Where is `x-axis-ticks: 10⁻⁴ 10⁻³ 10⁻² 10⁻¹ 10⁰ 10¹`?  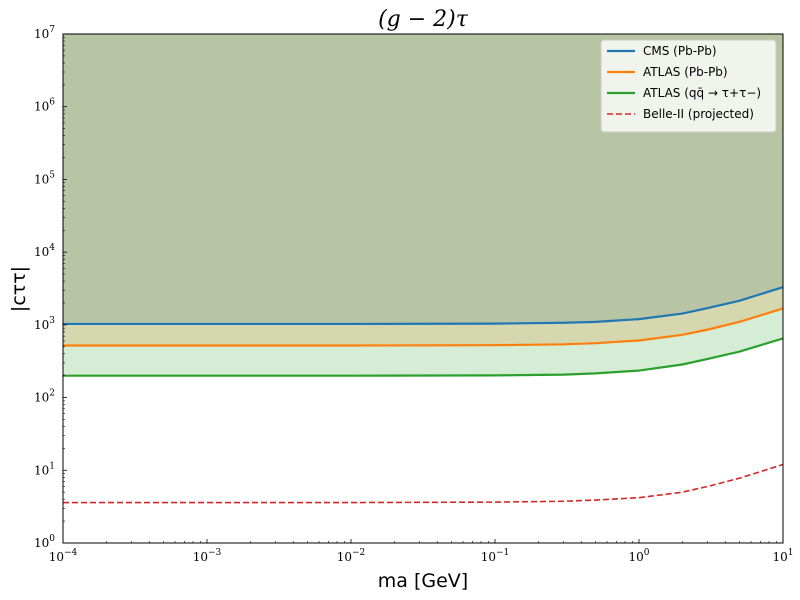 x-axis-ticks: 10⁻⁴ 10⁻³ 10⁻² 10⁻¹ 10⁰ 10¹ is located at coordinates (421, 551).